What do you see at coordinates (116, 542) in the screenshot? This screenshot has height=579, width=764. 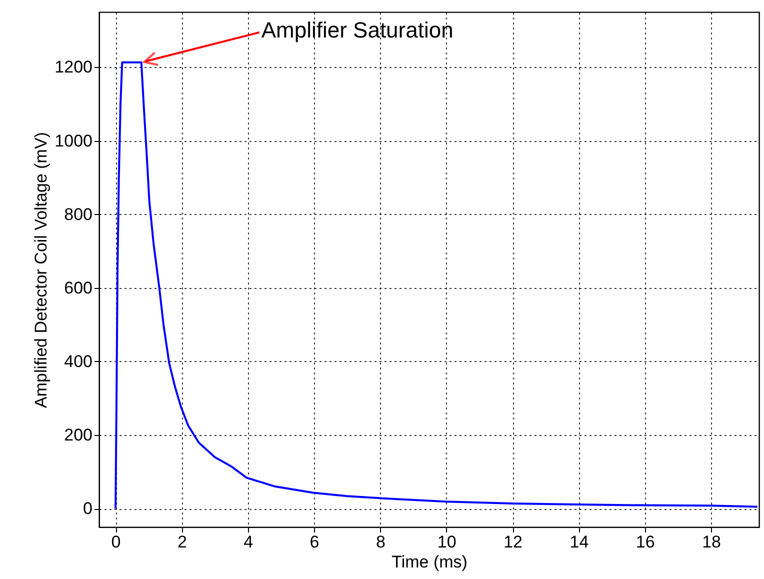 I see `x-tick-label: 0` at bounding box center [116, 542].